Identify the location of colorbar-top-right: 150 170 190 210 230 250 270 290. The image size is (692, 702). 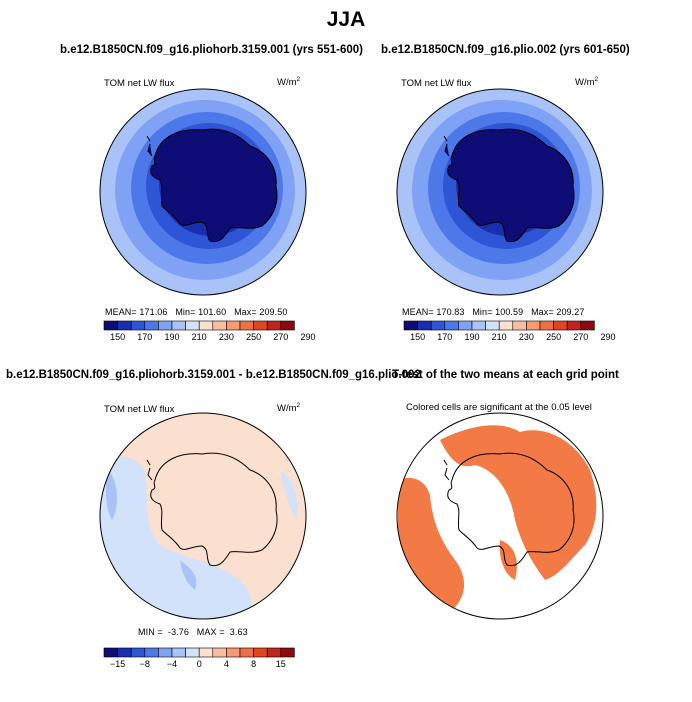
(509, 331).